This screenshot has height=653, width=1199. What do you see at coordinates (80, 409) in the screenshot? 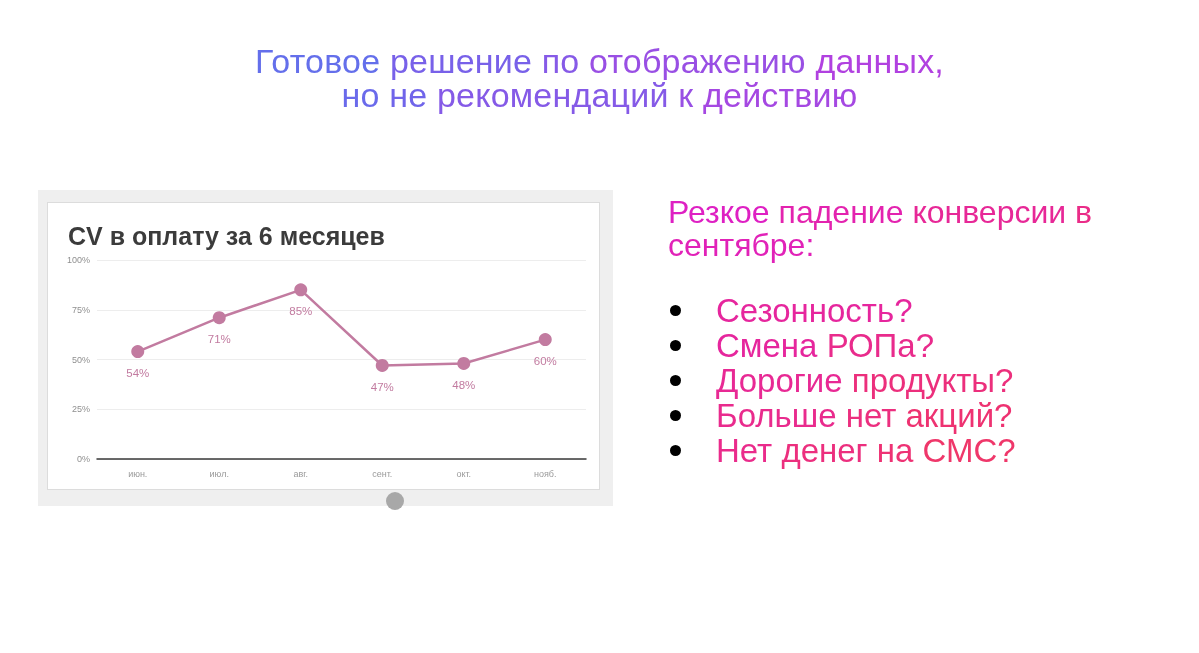
I see `y-tick-label: 25%` at bounding box center [80, 409].